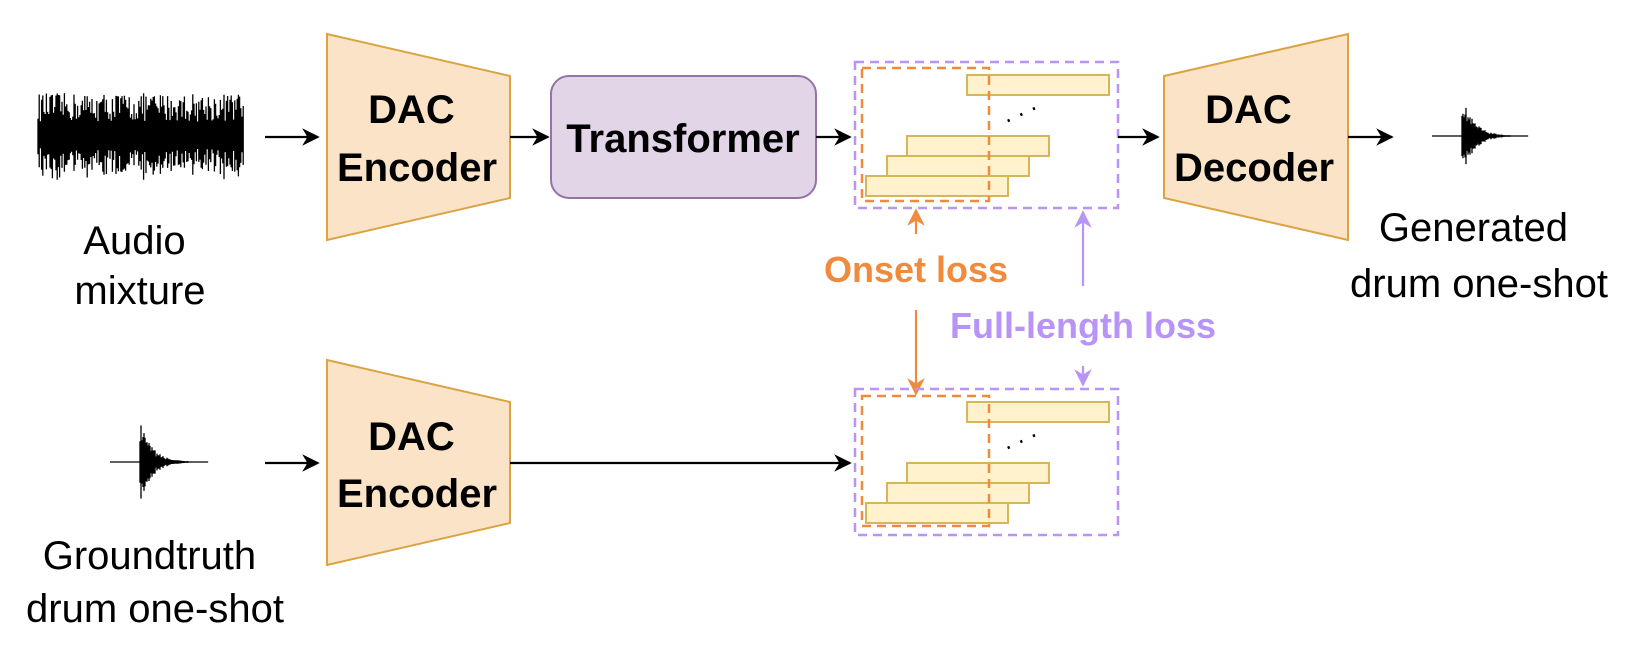 This screenshot has height=658, width=1648. Describe the element at coordinates (925, 134) in the screenshot. I see `predicted-onset-region` at that location.